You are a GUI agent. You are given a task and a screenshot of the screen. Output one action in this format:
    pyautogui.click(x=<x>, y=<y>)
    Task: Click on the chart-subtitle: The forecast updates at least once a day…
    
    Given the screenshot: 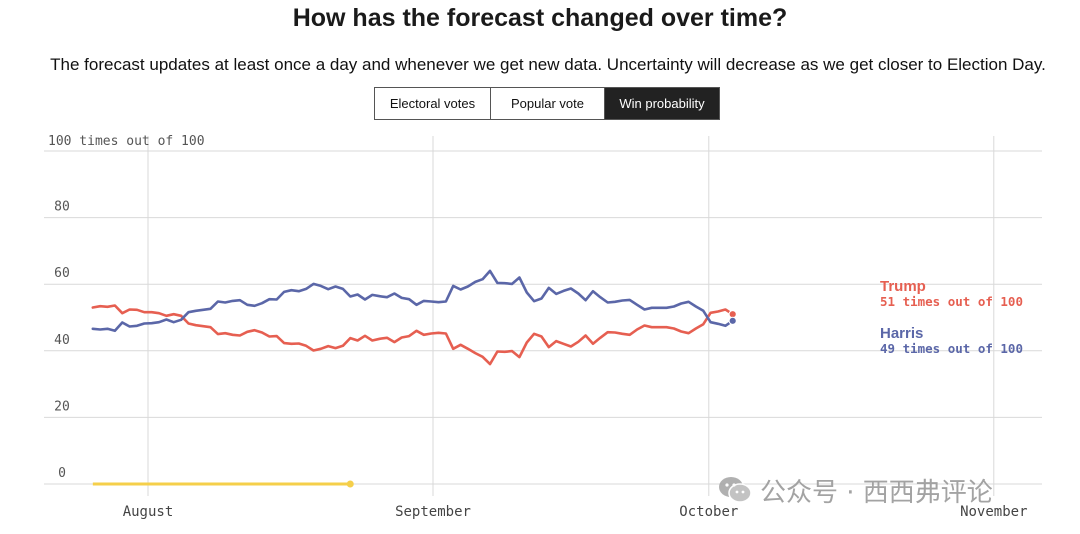 What is the action you would take?
    pyautogui.click(x=548, y=64)
    